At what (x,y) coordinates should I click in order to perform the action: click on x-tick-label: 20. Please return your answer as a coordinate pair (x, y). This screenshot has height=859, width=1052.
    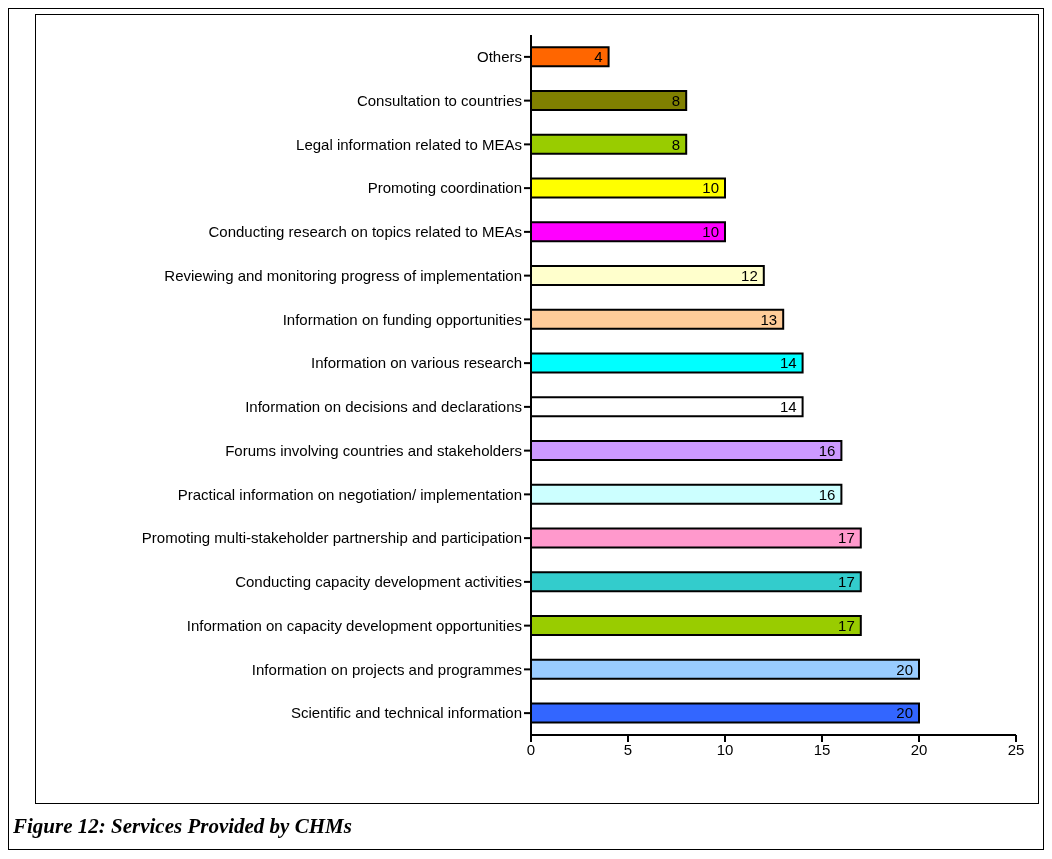
    Looking at the image, I should click on (919, 749).